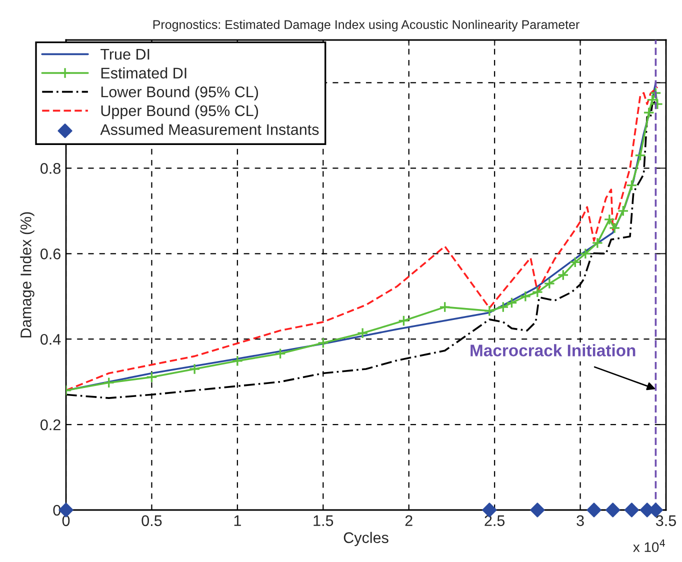 This screenshot has width=682, height=562. I want to click on x-tick-label: 1.5, so click(324, 520).